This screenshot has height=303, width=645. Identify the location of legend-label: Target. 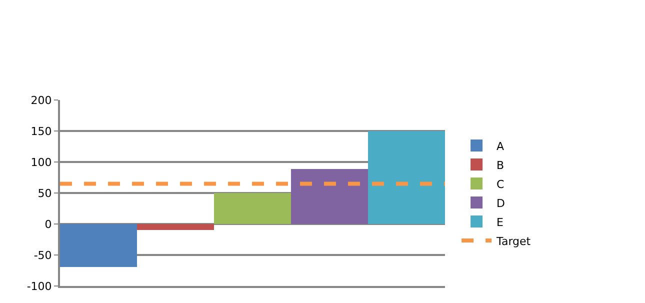
(514, 241).